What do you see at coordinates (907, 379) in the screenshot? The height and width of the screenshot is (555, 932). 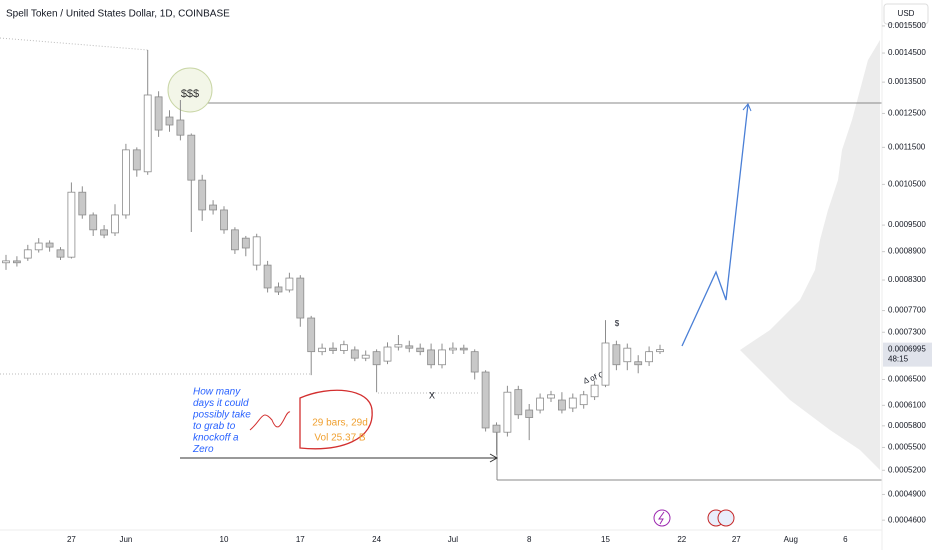 I see `y-tick-label: 0.0006500` at bounding box center [907, 379].